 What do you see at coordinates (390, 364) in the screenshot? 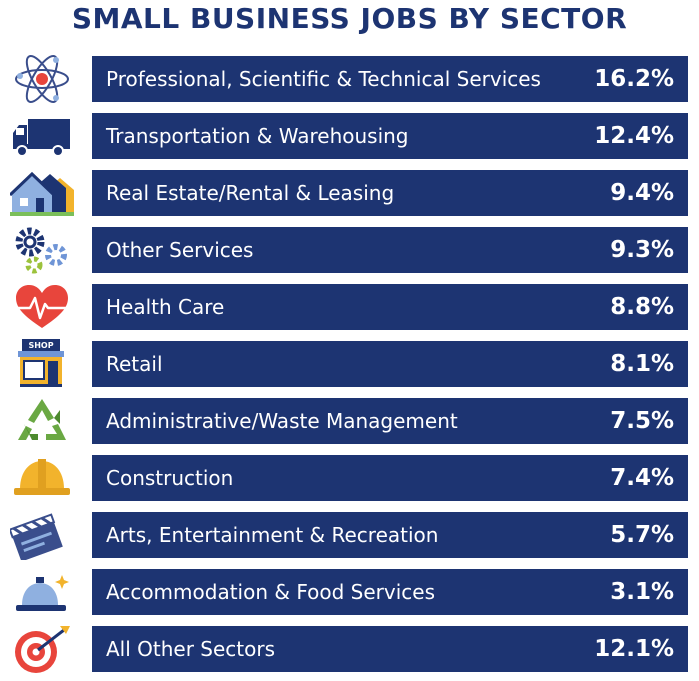
I see `sector-bar: Retail 8.1%` at bounding box center [390, 364].